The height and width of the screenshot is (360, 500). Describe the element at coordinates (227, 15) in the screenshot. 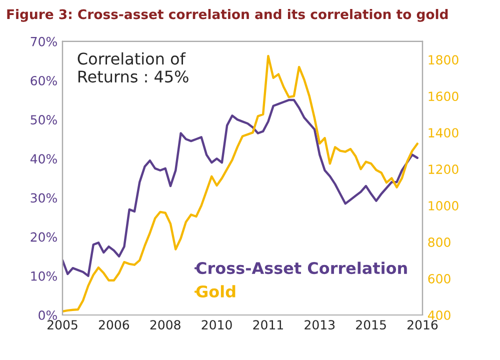

I see `chart-title: Figure 3: Cross-asset correlation and its correlation to gold` at that location.